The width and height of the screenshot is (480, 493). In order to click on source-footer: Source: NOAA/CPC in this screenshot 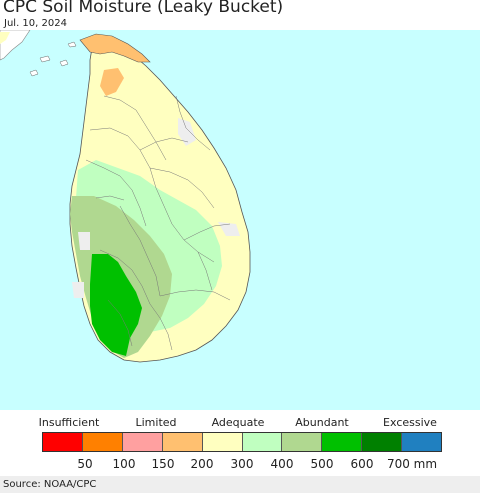, I will do `click(240, 484)`.